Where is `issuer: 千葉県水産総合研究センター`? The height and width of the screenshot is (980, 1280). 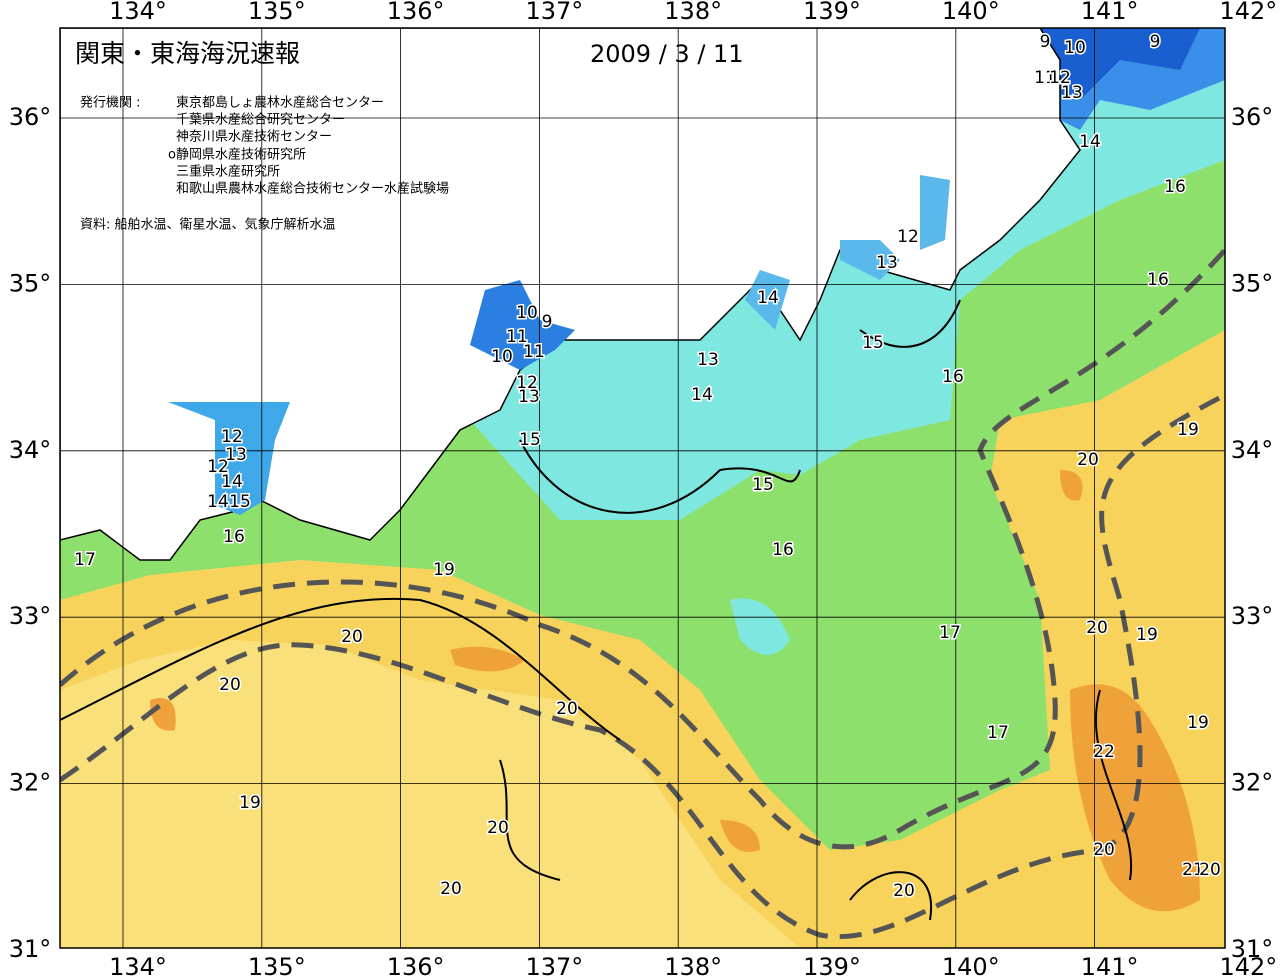 issuer: 千葉県水産総合研究センター is located at coordinates (260, 120).